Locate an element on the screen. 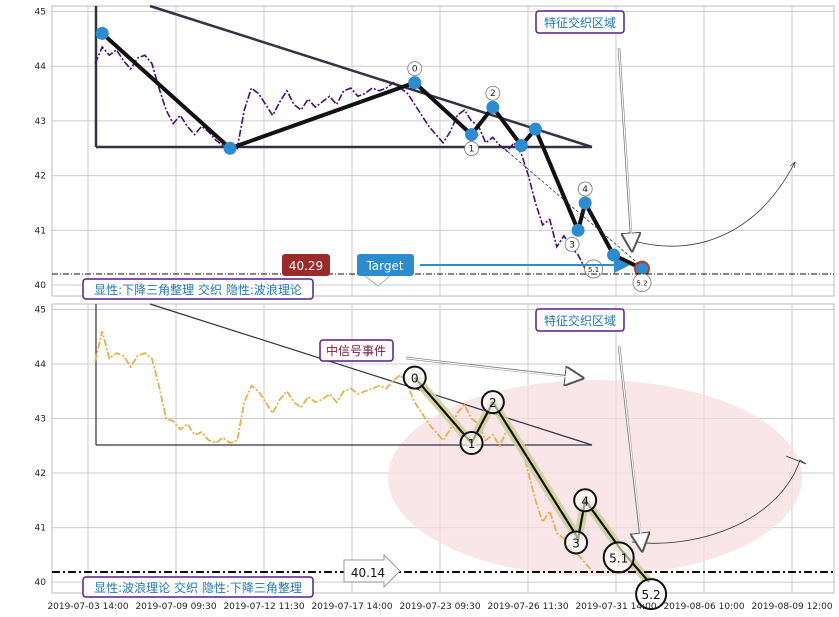 The height and width of the screenshot is (617, 839). top-footer-label: 显性:下降三角整理 交织 隐性:波浪理论 is located at coordinates (198, 289).